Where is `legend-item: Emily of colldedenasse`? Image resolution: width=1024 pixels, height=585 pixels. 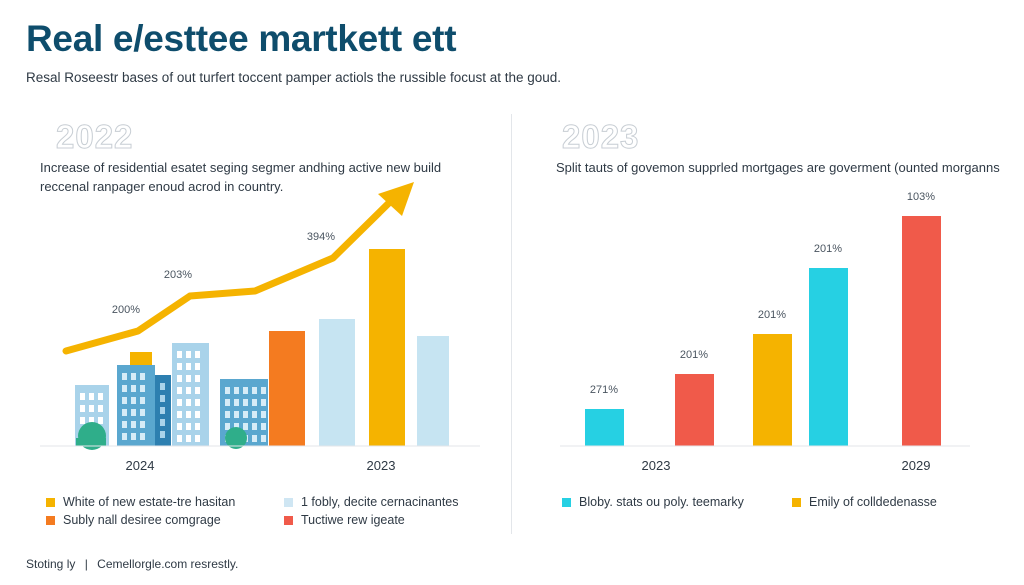 legend-item: Emily of colldedenasse is located at coordinates (864, 502).